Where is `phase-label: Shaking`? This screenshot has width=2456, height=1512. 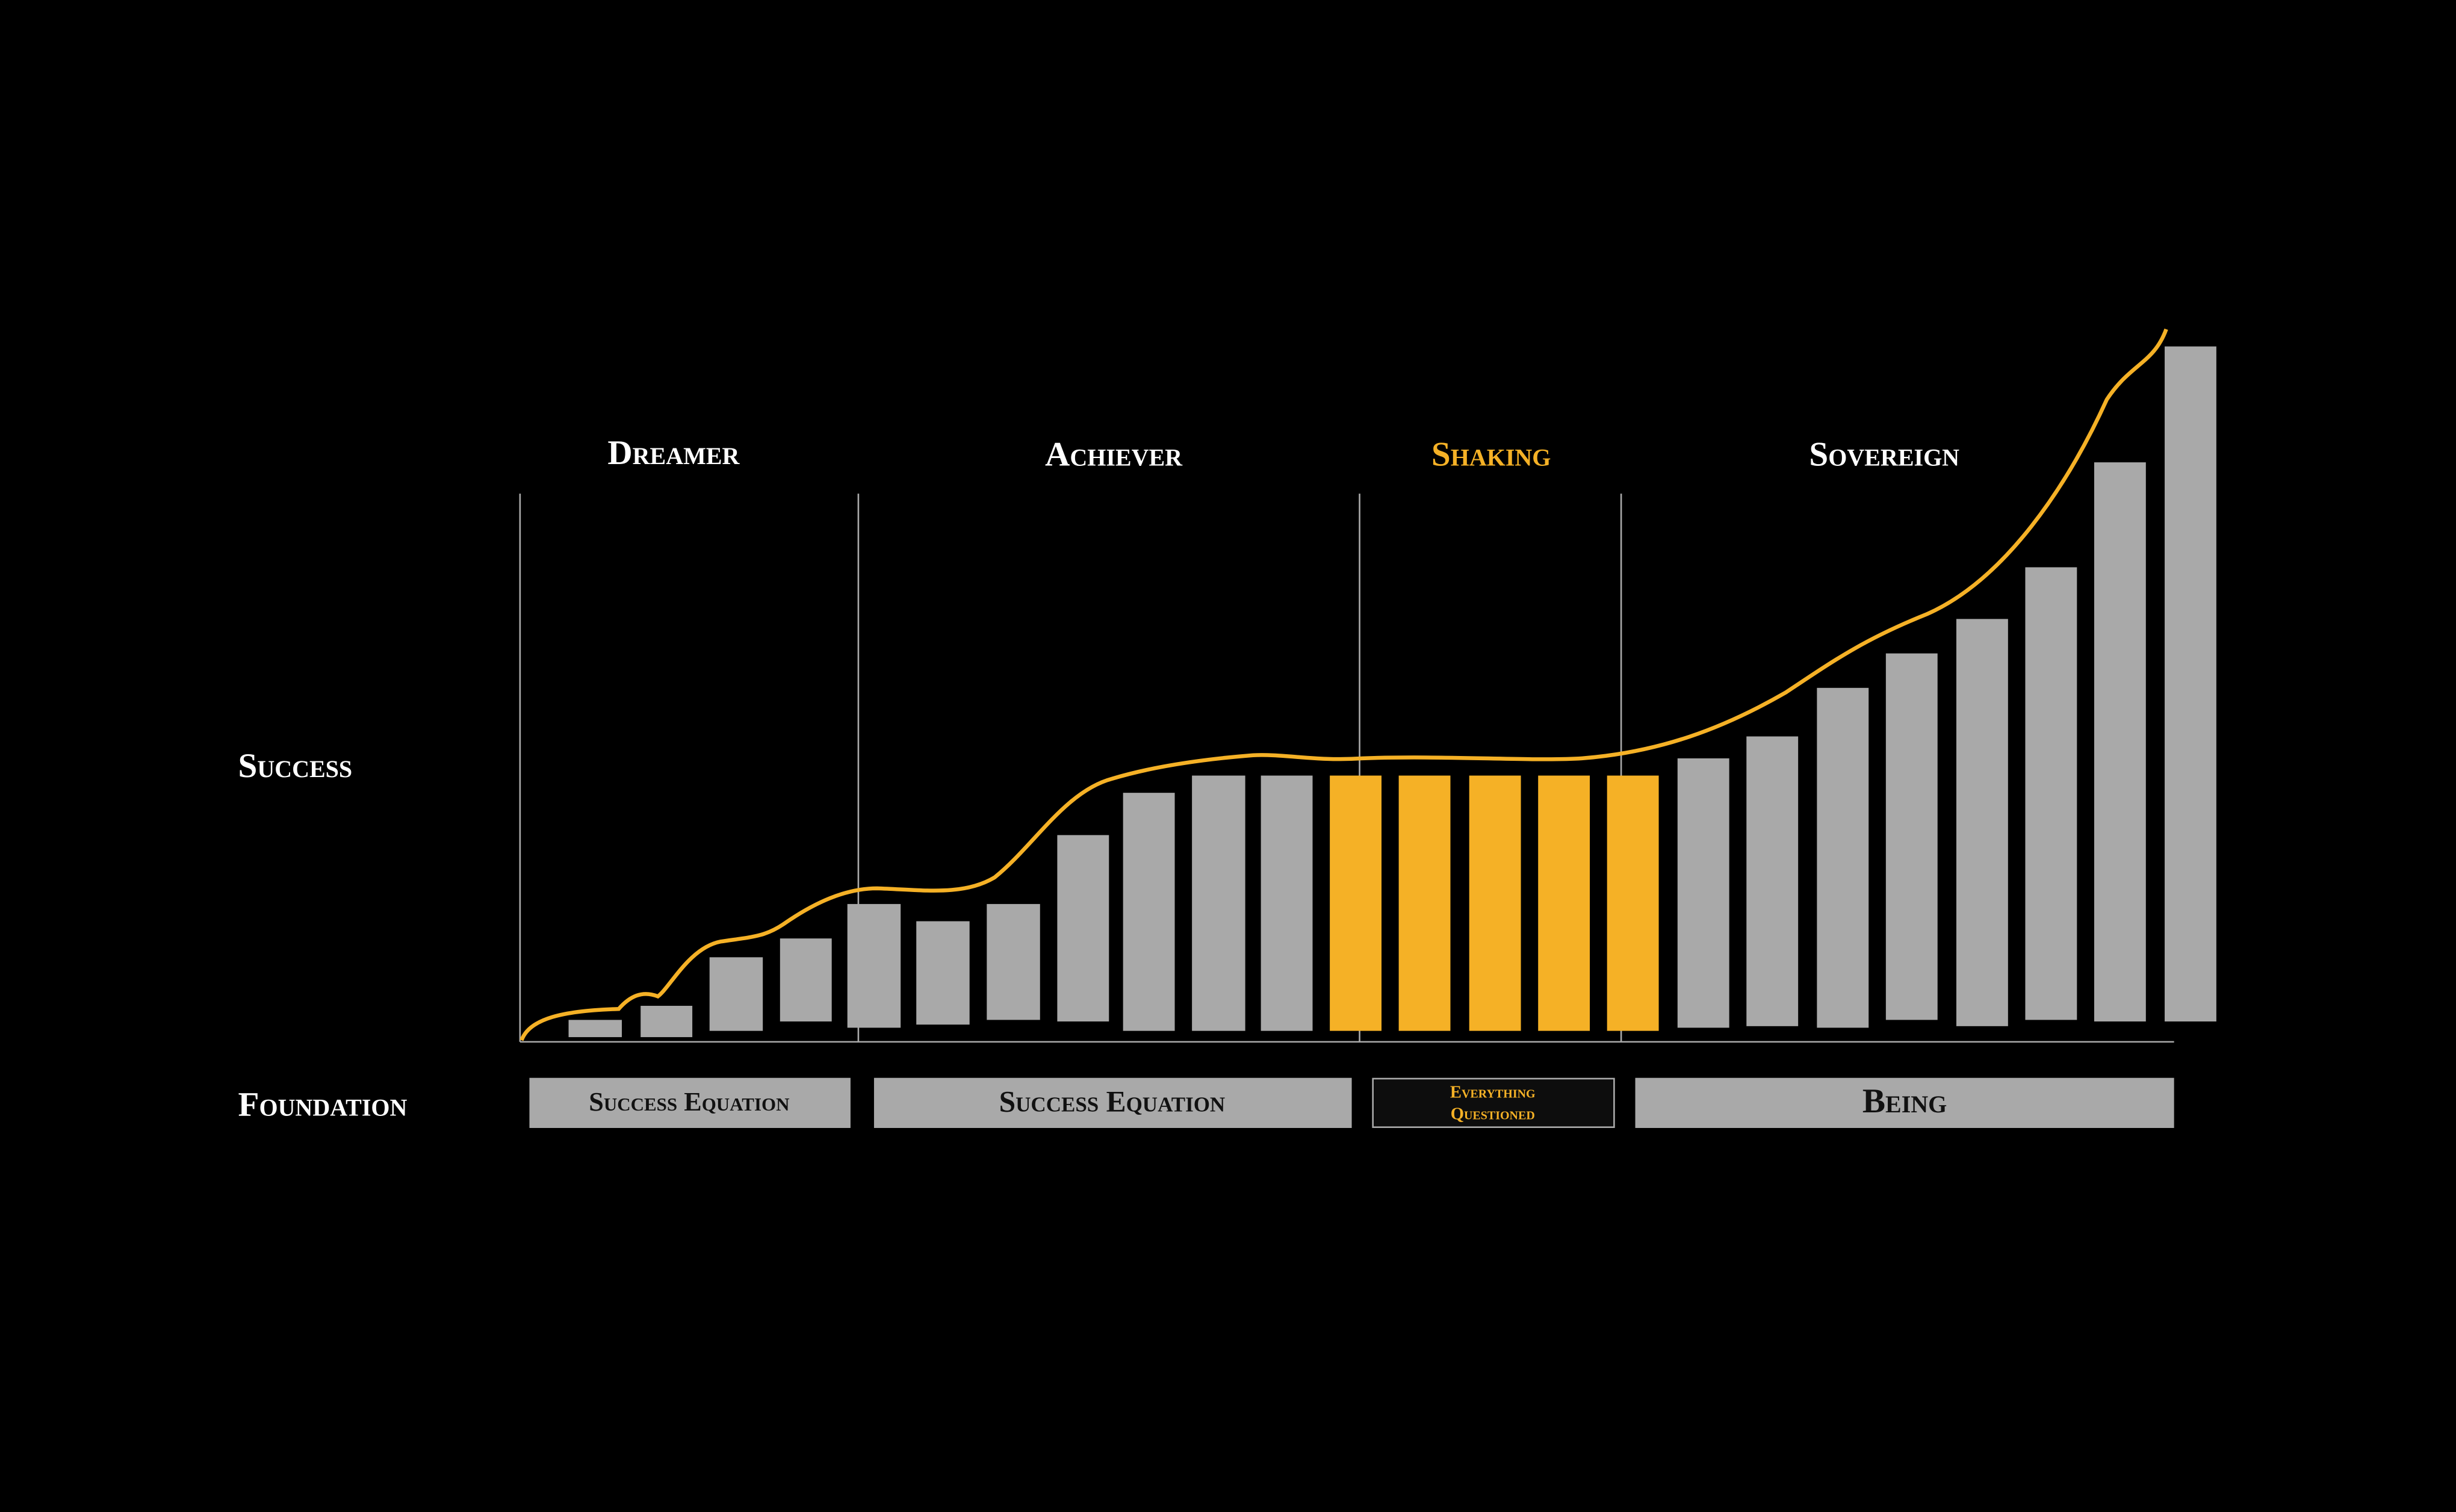
phase-label: Shaking is located at coordinates (1491, 454).